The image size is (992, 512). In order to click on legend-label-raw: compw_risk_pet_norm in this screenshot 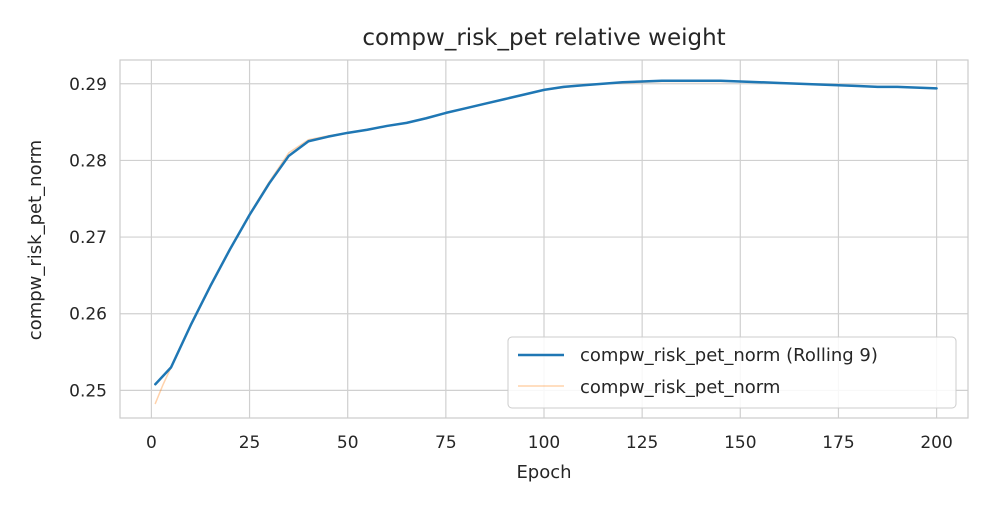, I will do `click(680, 387)`.